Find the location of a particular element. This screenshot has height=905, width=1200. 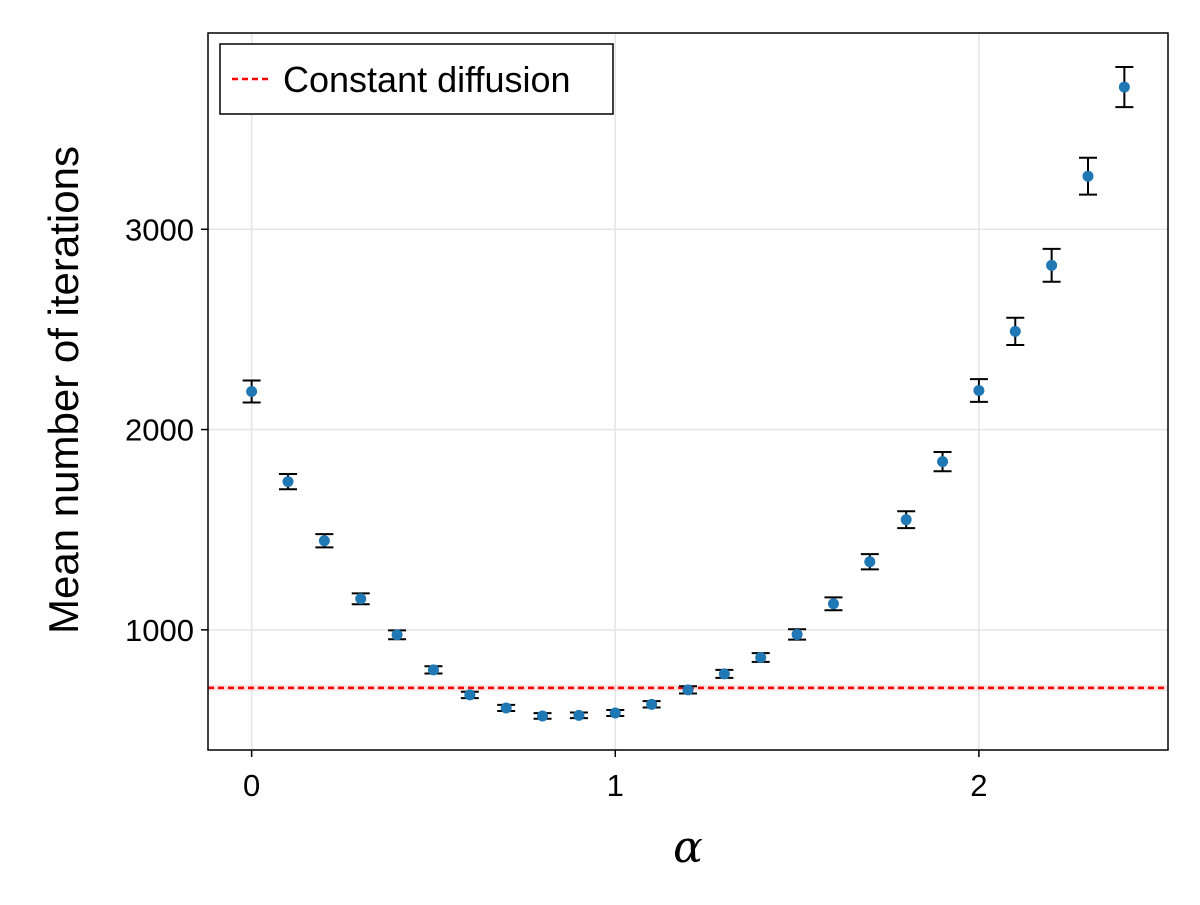

legend-box is located at coordinates (416, 79).